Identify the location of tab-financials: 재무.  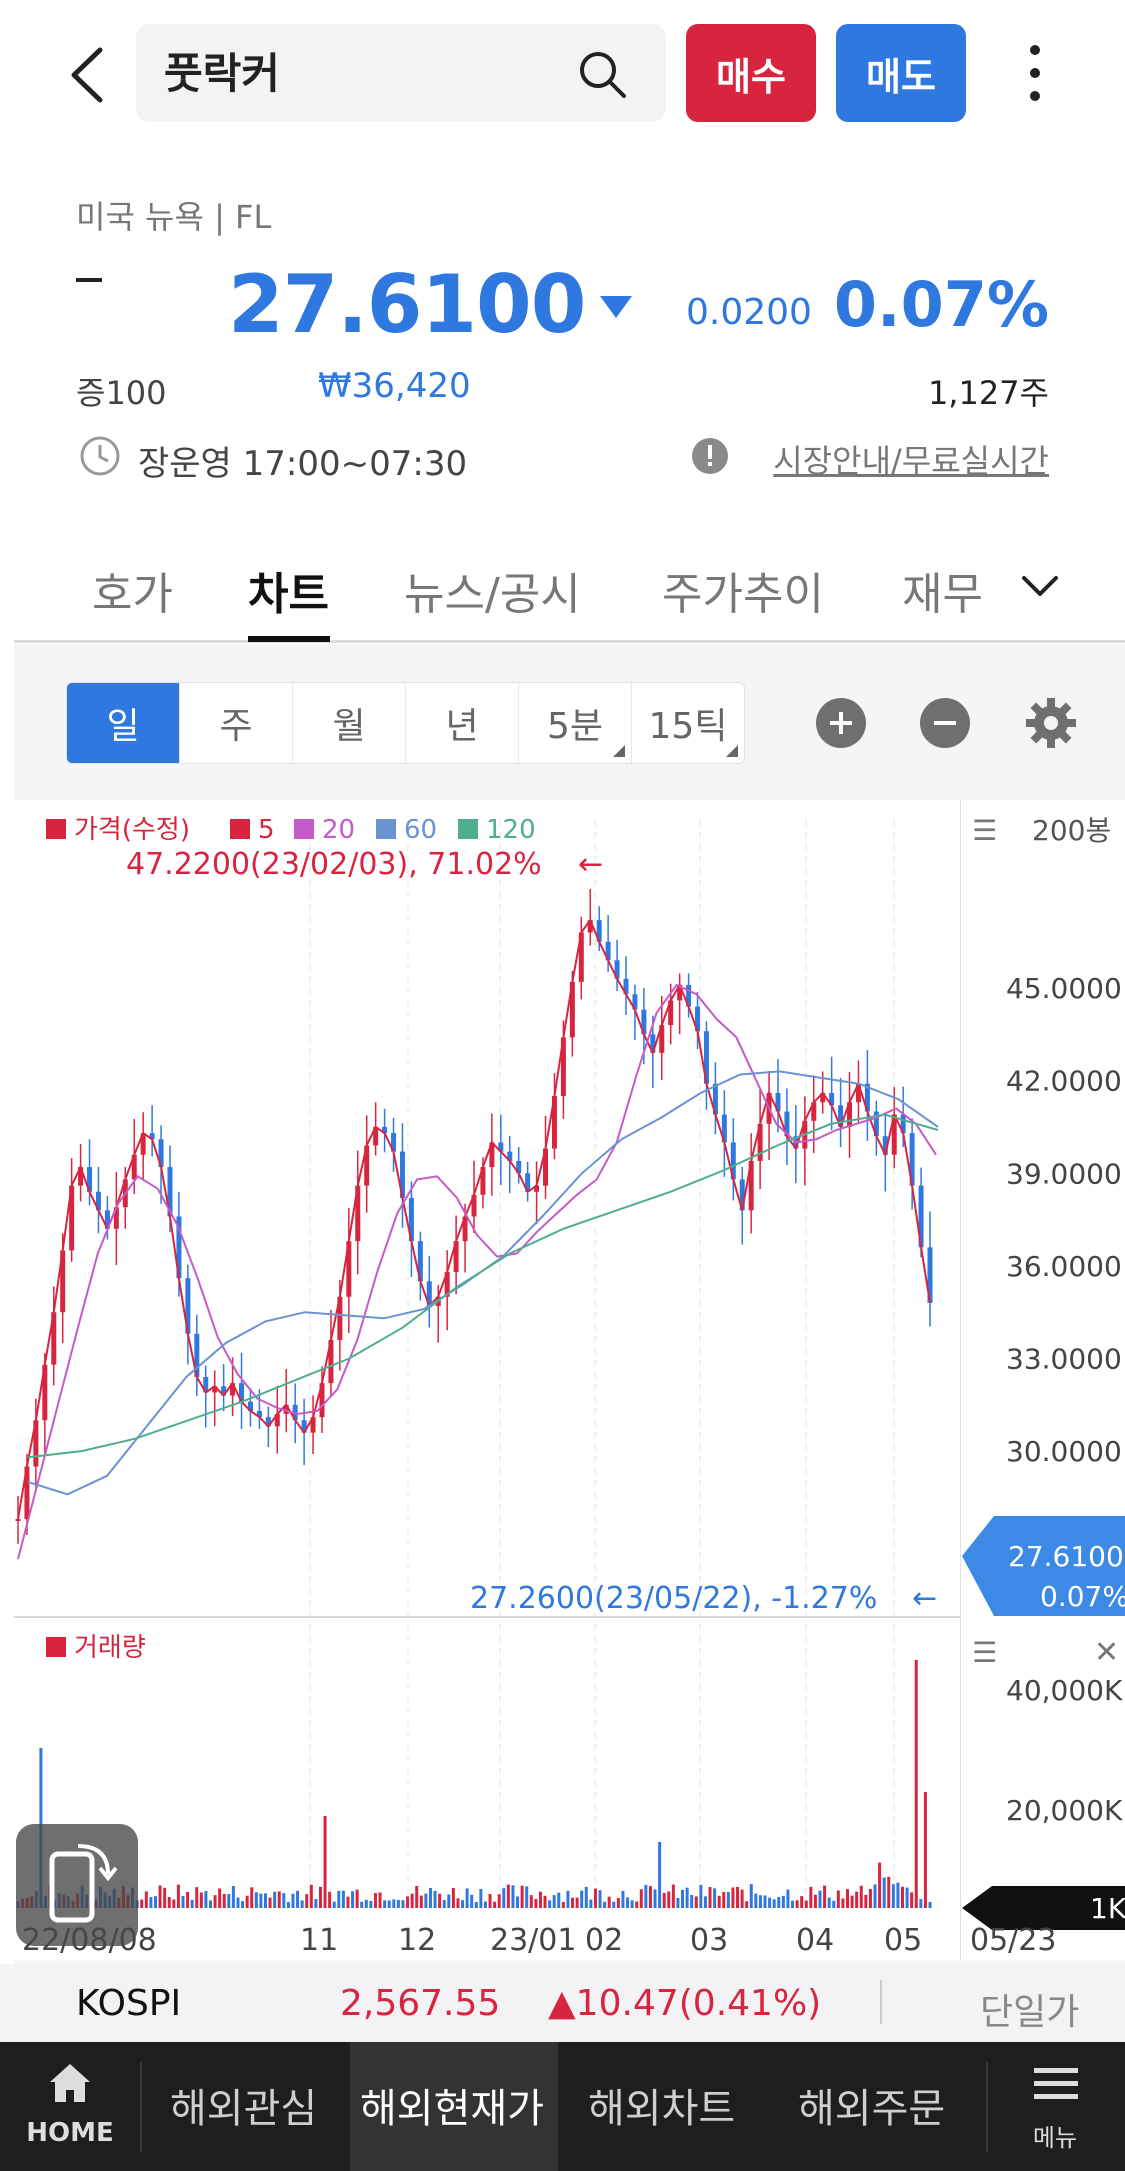
(942, 594).